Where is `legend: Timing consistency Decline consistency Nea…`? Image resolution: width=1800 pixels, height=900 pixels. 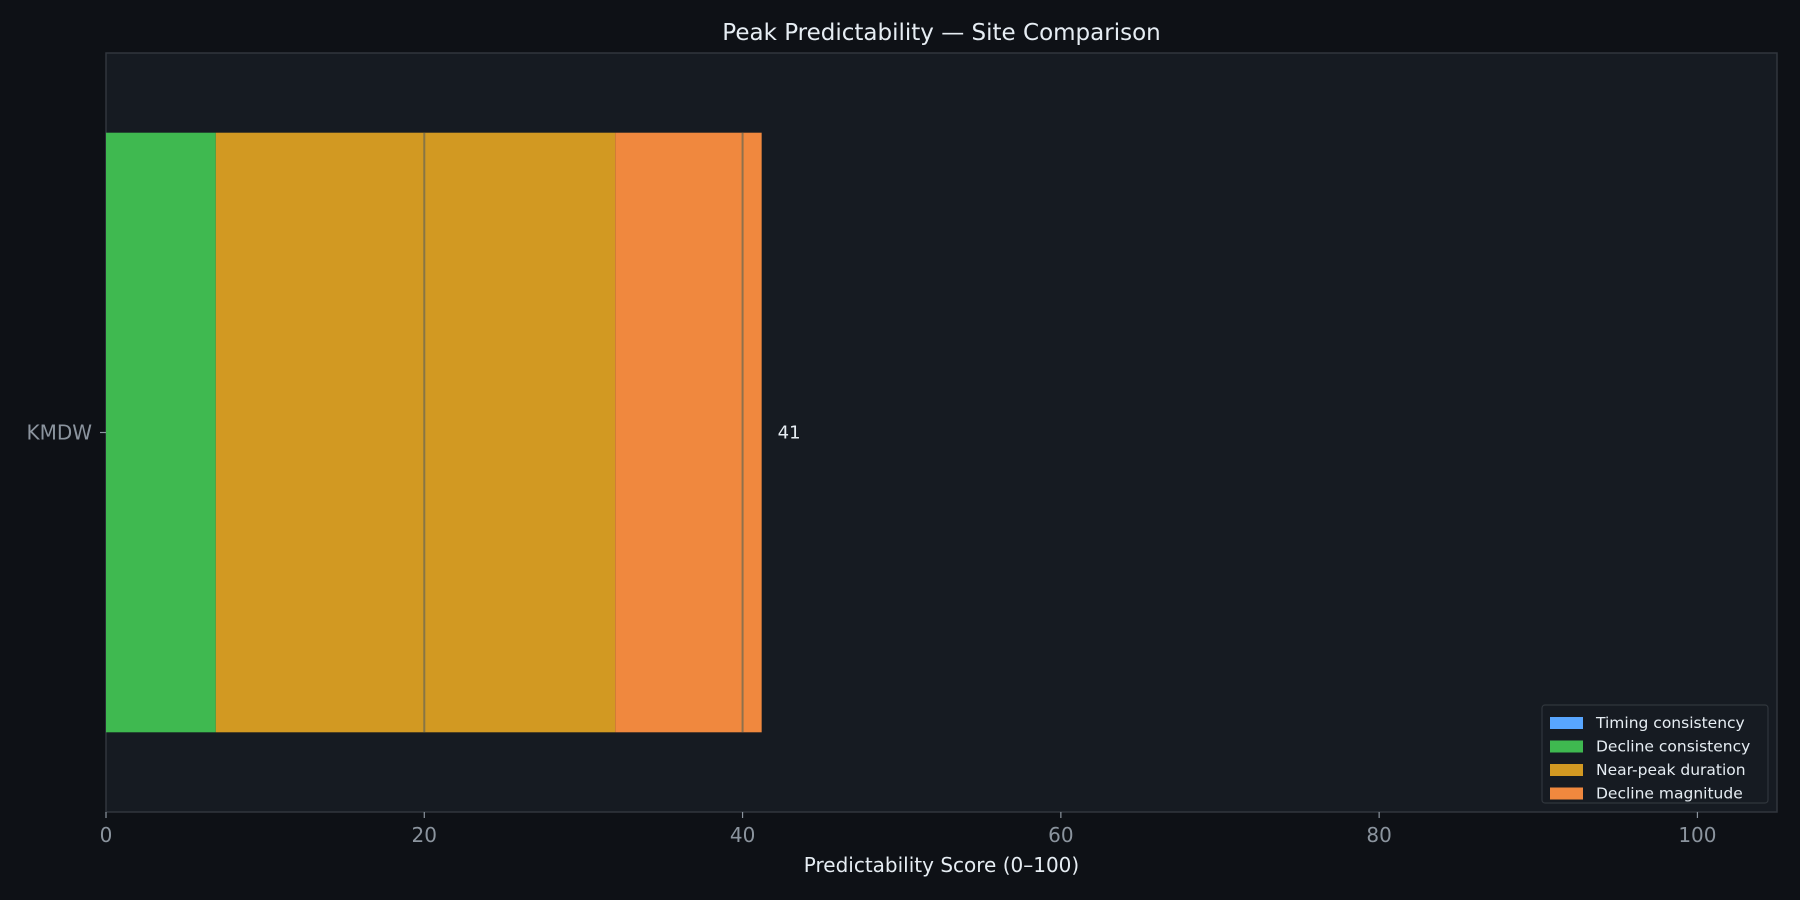 legend: Timing consistency Decline consistency Nea… is located at coordinates (1655, 754).